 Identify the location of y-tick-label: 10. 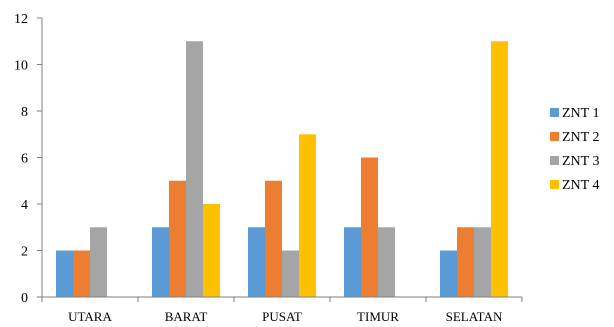
(21, 66).